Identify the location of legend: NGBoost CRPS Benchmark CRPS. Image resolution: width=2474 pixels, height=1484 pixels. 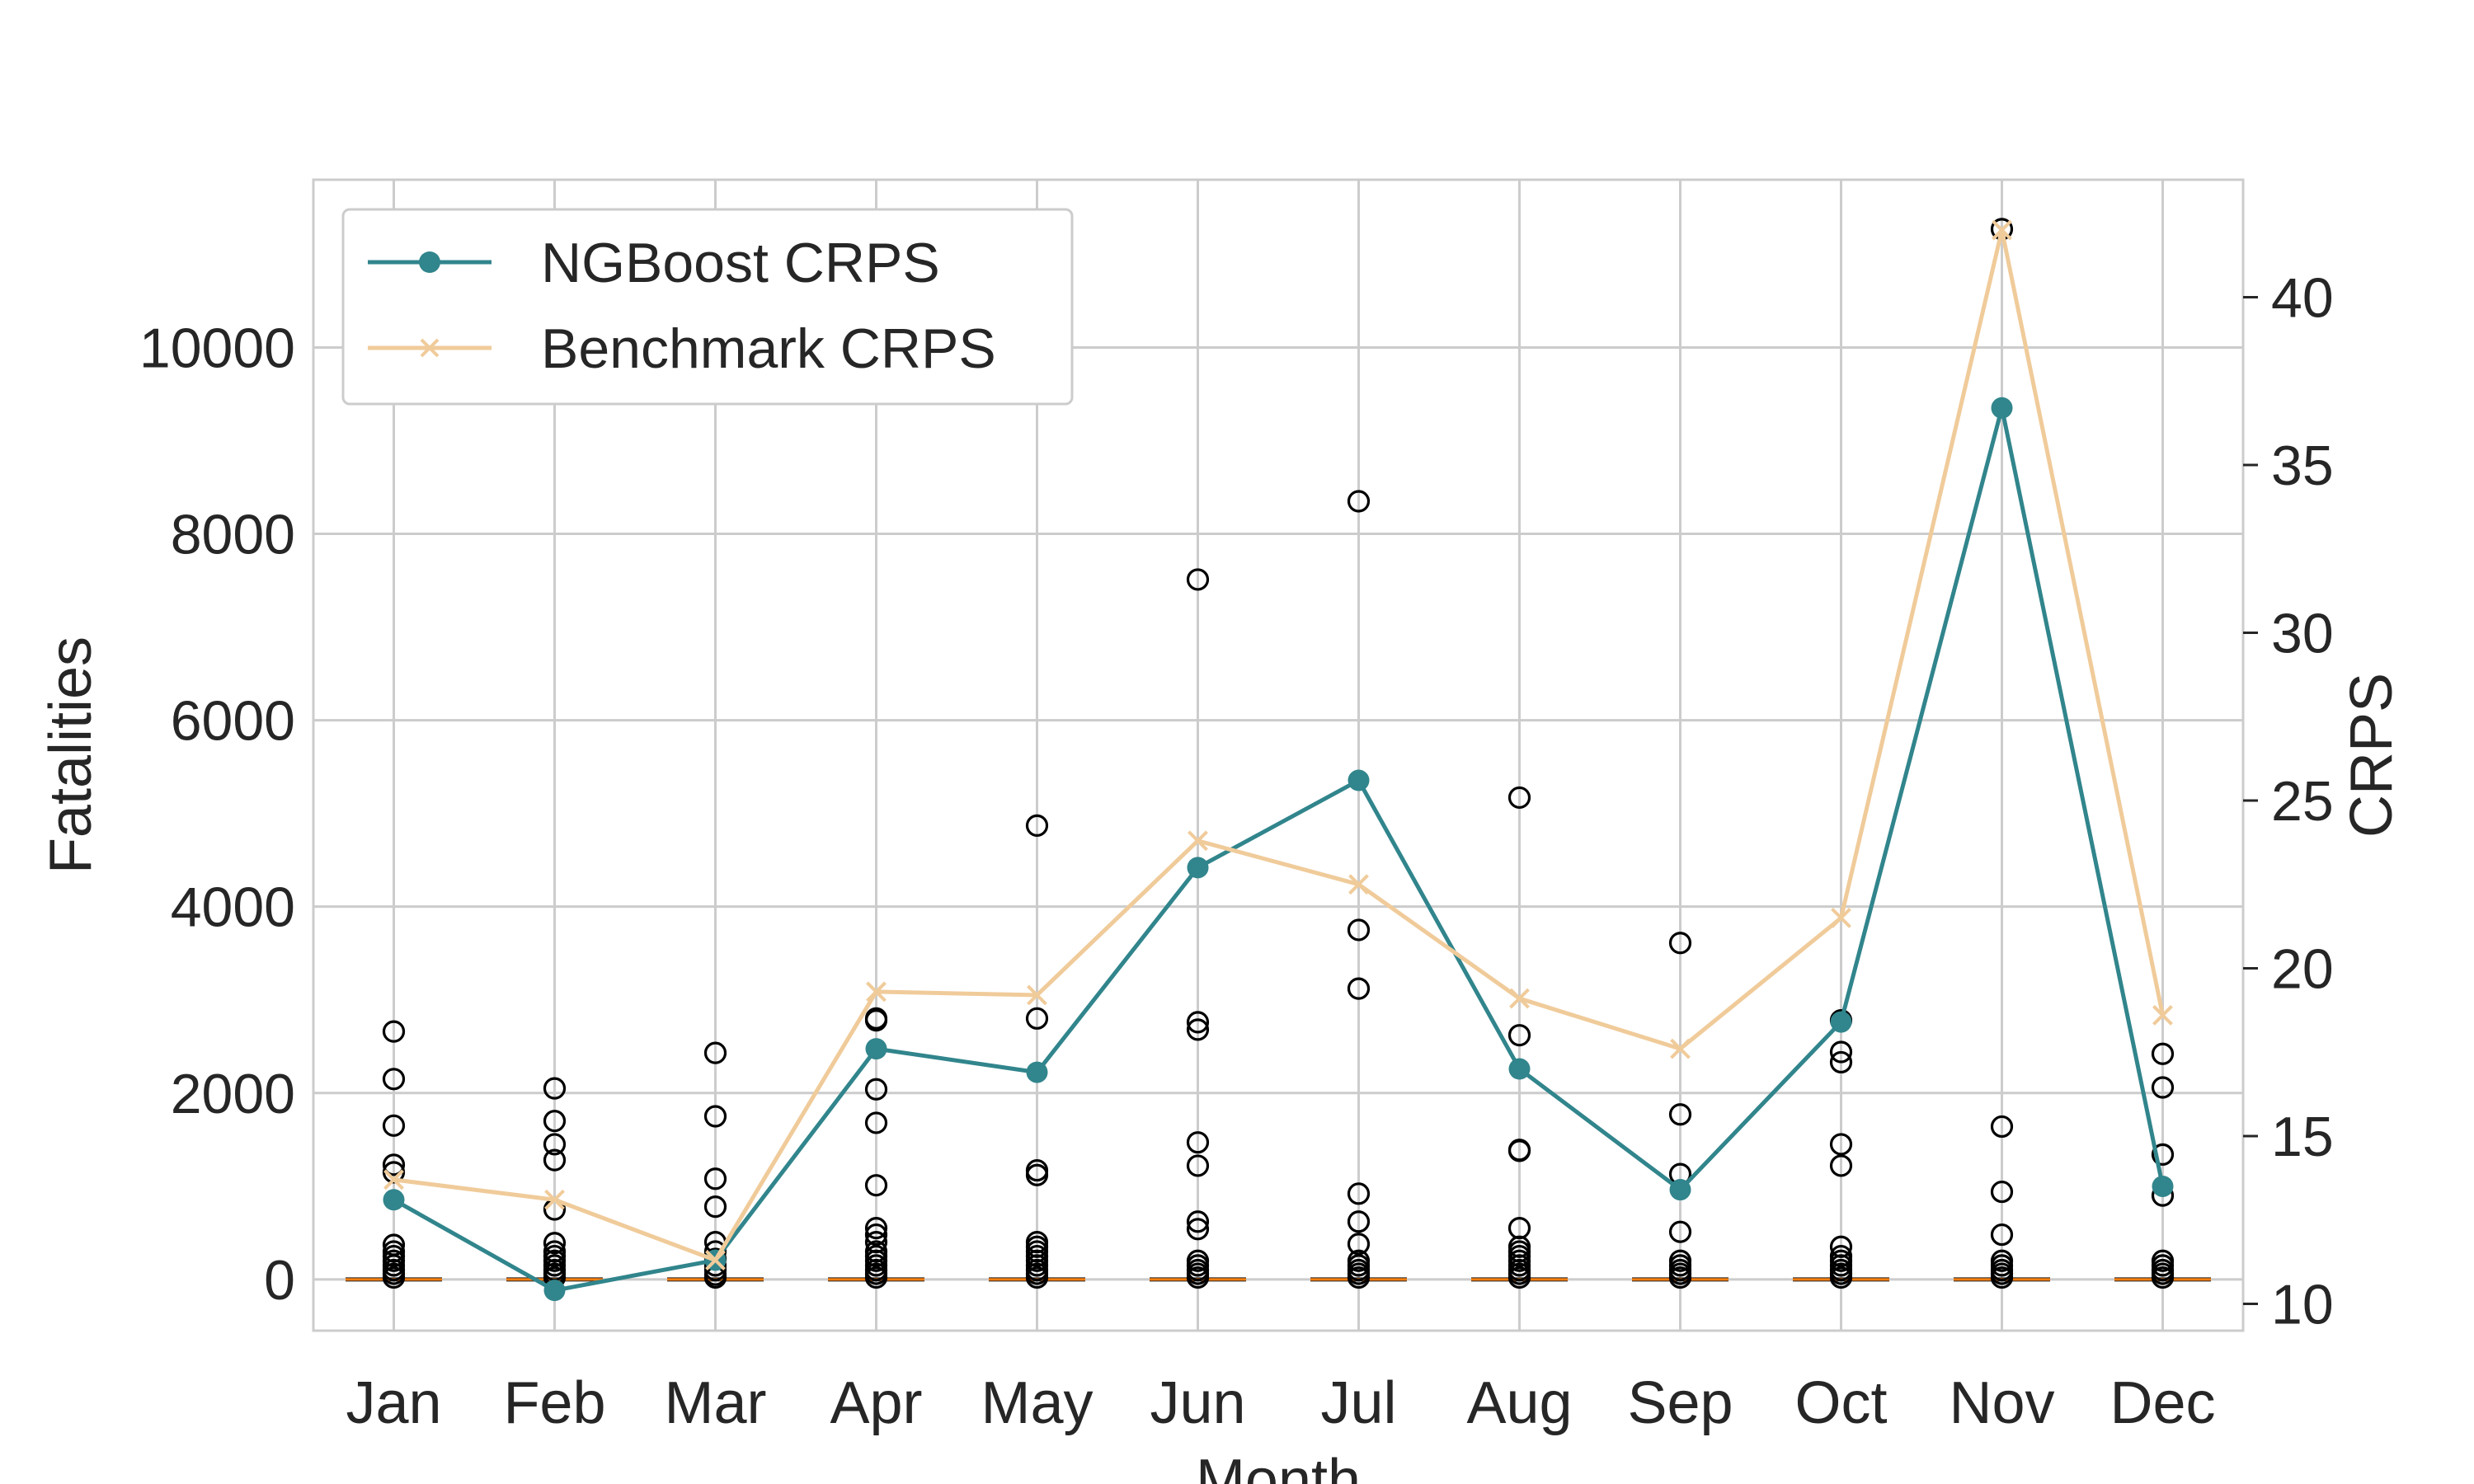
(707, 307).